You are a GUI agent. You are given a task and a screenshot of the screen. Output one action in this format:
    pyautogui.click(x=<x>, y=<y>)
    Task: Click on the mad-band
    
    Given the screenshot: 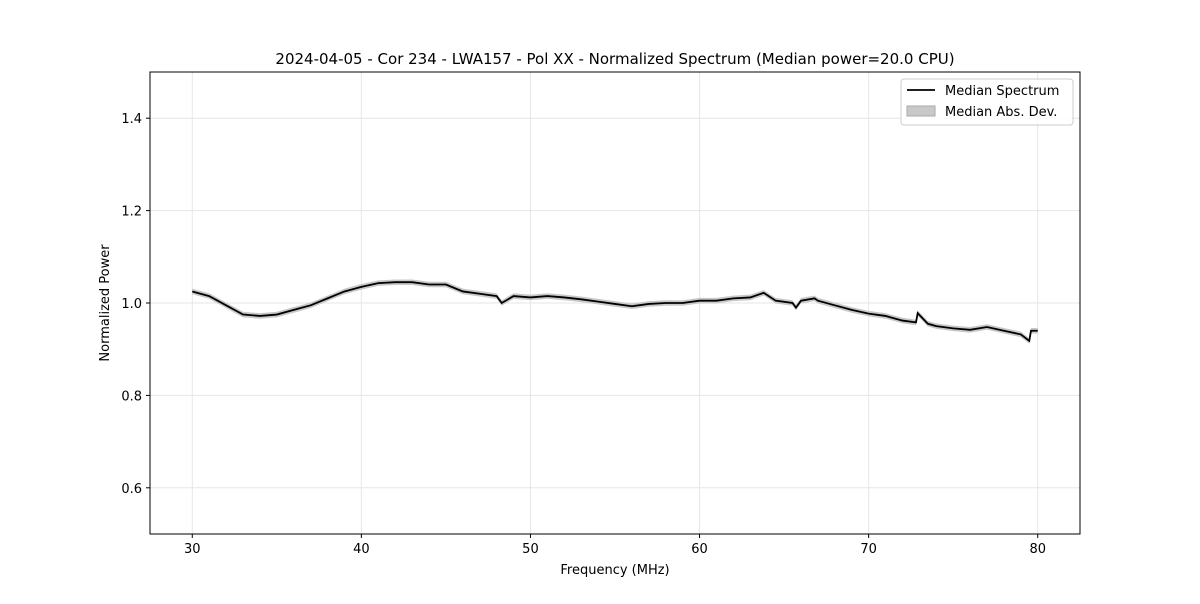 What is the action you would take?
    pyautogui.click(x=615, y=311)
    